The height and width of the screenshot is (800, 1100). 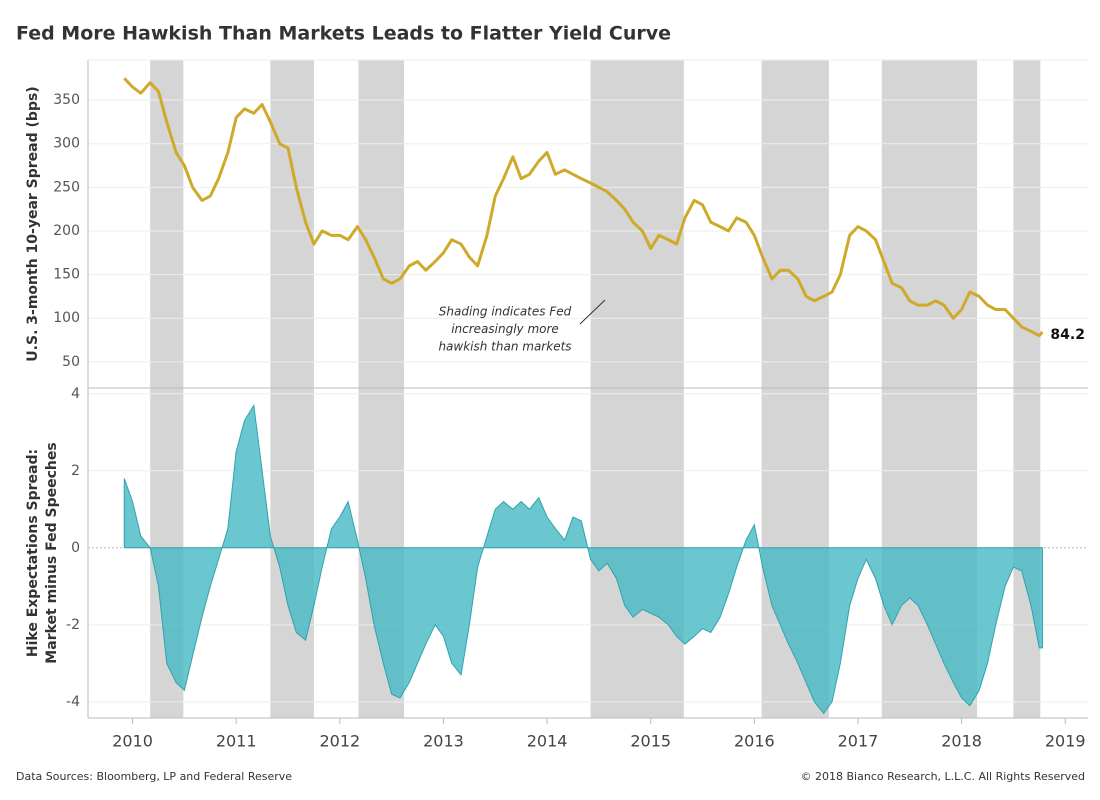 What do you see at coordinates (75, 471) in the screenshot?
I see `y-tick-label: 2` at bounding box center [75, 471].